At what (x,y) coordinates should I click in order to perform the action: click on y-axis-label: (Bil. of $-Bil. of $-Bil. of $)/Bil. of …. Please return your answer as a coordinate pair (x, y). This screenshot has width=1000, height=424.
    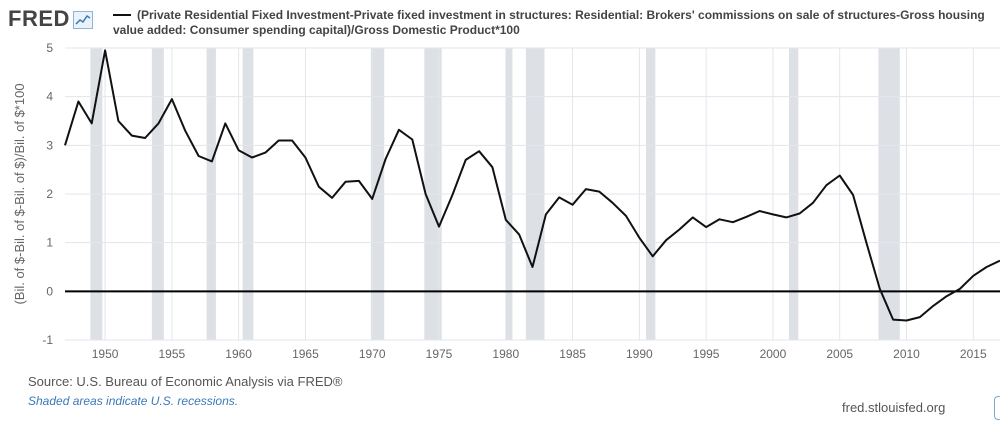
    Looking at the image, I should click on (19, 193).